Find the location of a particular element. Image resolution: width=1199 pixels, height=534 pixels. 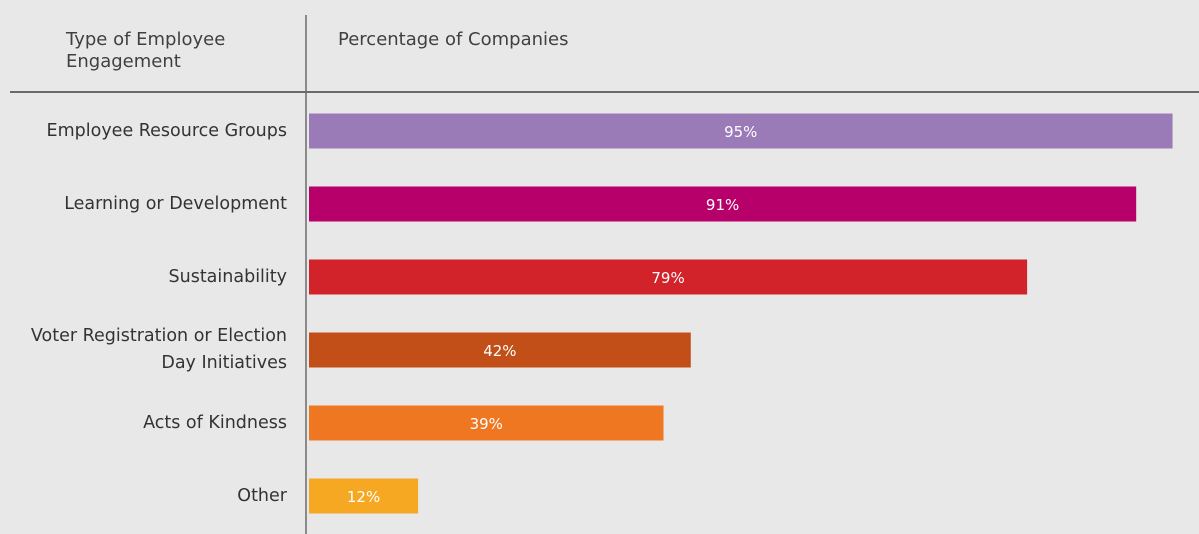

bar-value-label: 95% is located at coordinates (740, 132).